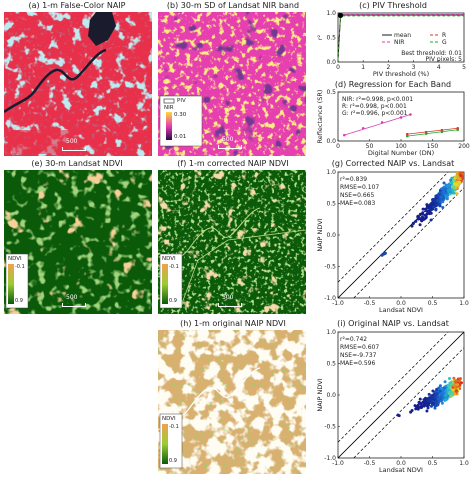  Describe the element at coordinates (374, 106) in the screenshot. I see `regression-stat-r: R: r²=0.998, p<0.001` at that location.